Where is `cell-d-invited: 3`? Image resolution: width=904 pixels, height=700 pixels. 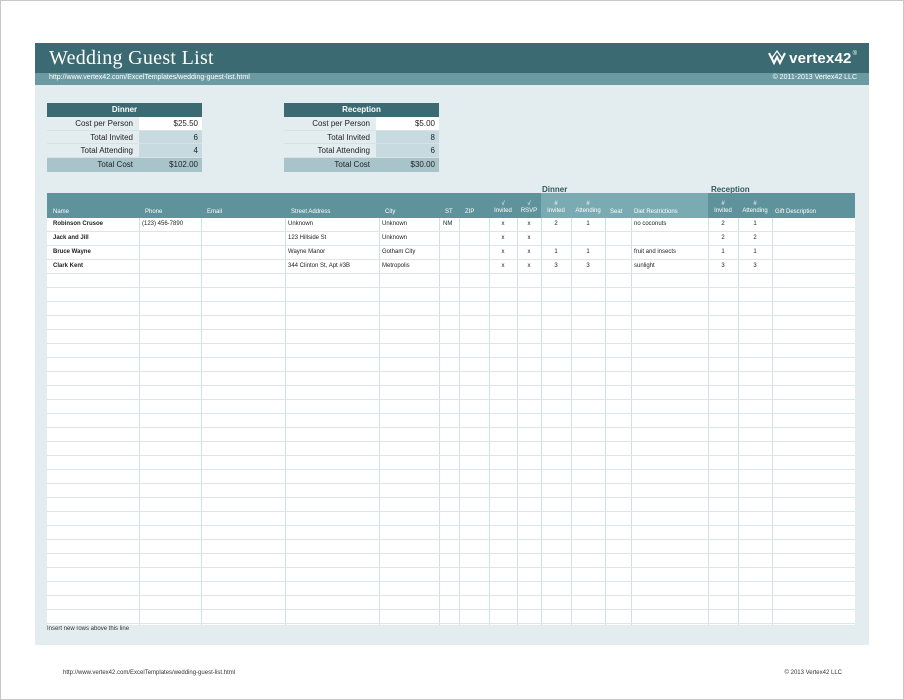
cell-d-invited: 3 is located at coordinates (556, 266).